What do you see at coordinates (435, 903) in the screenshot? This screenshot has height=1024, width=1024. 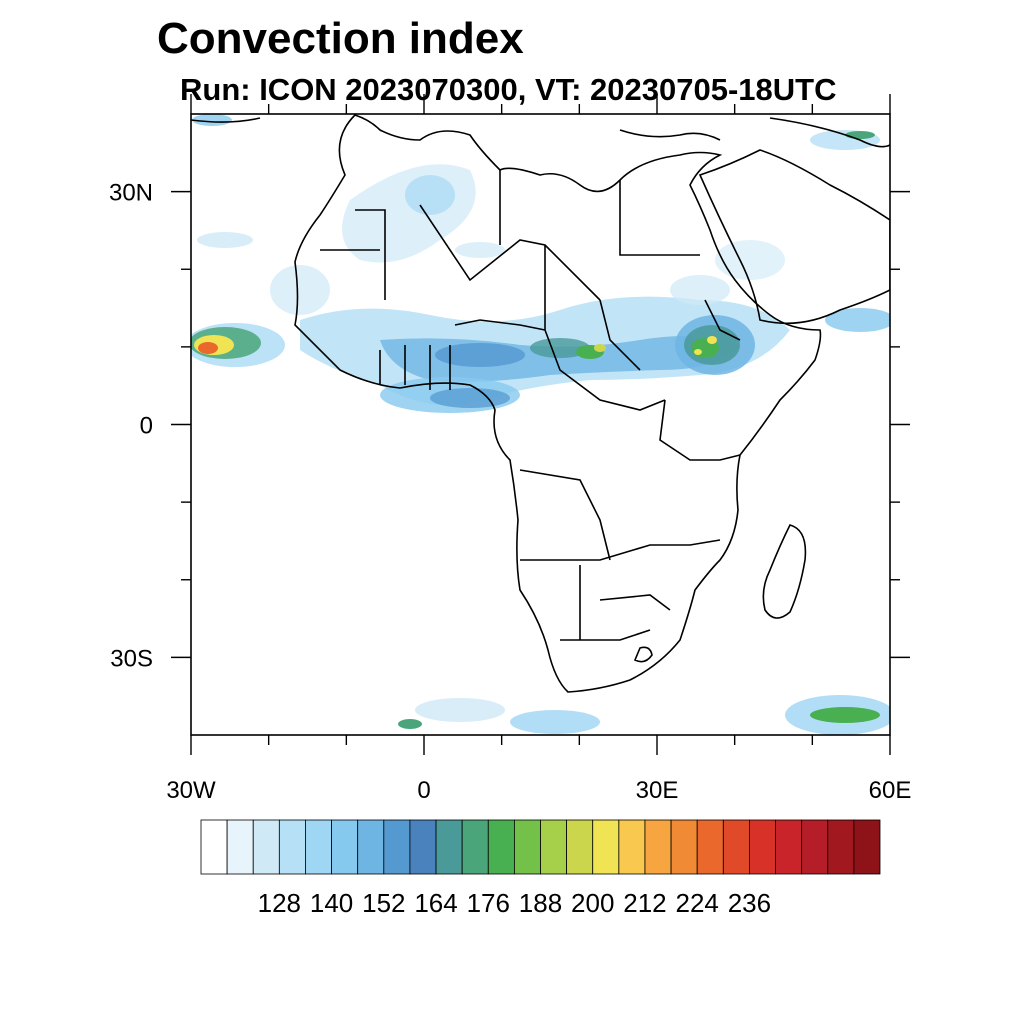 I see `colorbar-label: 164` at bounding box center [435, 903].